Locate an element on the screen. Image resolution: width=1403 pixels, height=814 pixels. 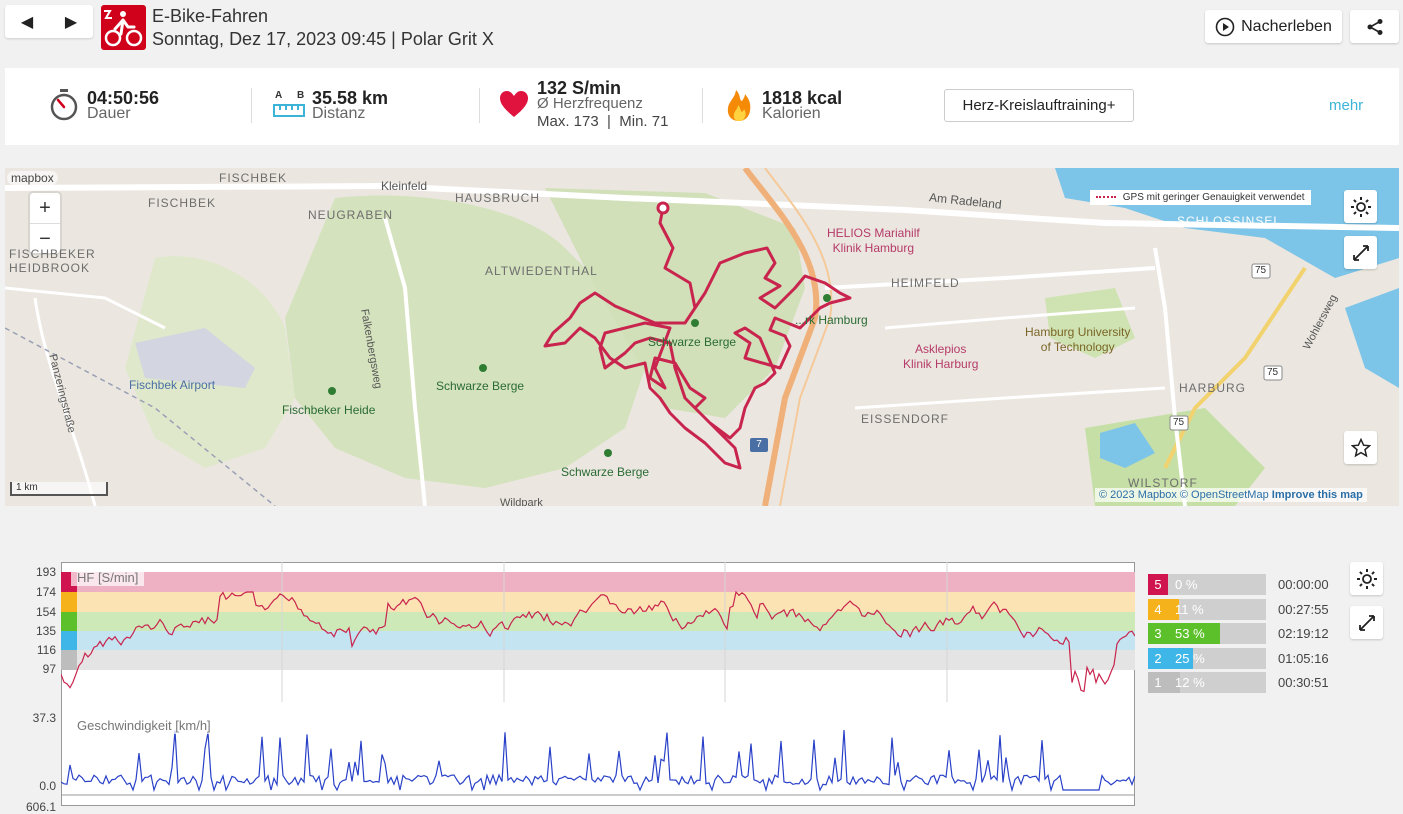
stopwatch-icon is located at coordinates (64, 105).